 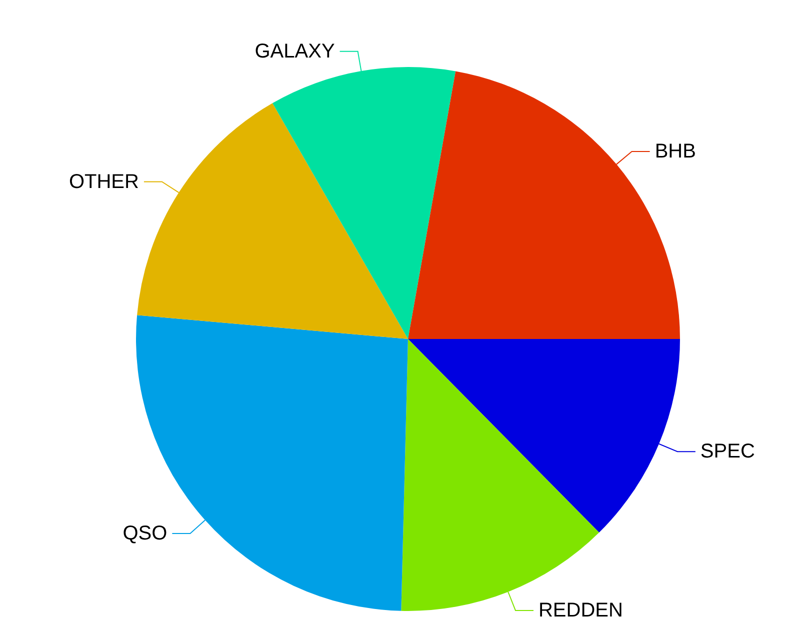 I want to click on slice-label: QSO, so click(x=145, y=533).